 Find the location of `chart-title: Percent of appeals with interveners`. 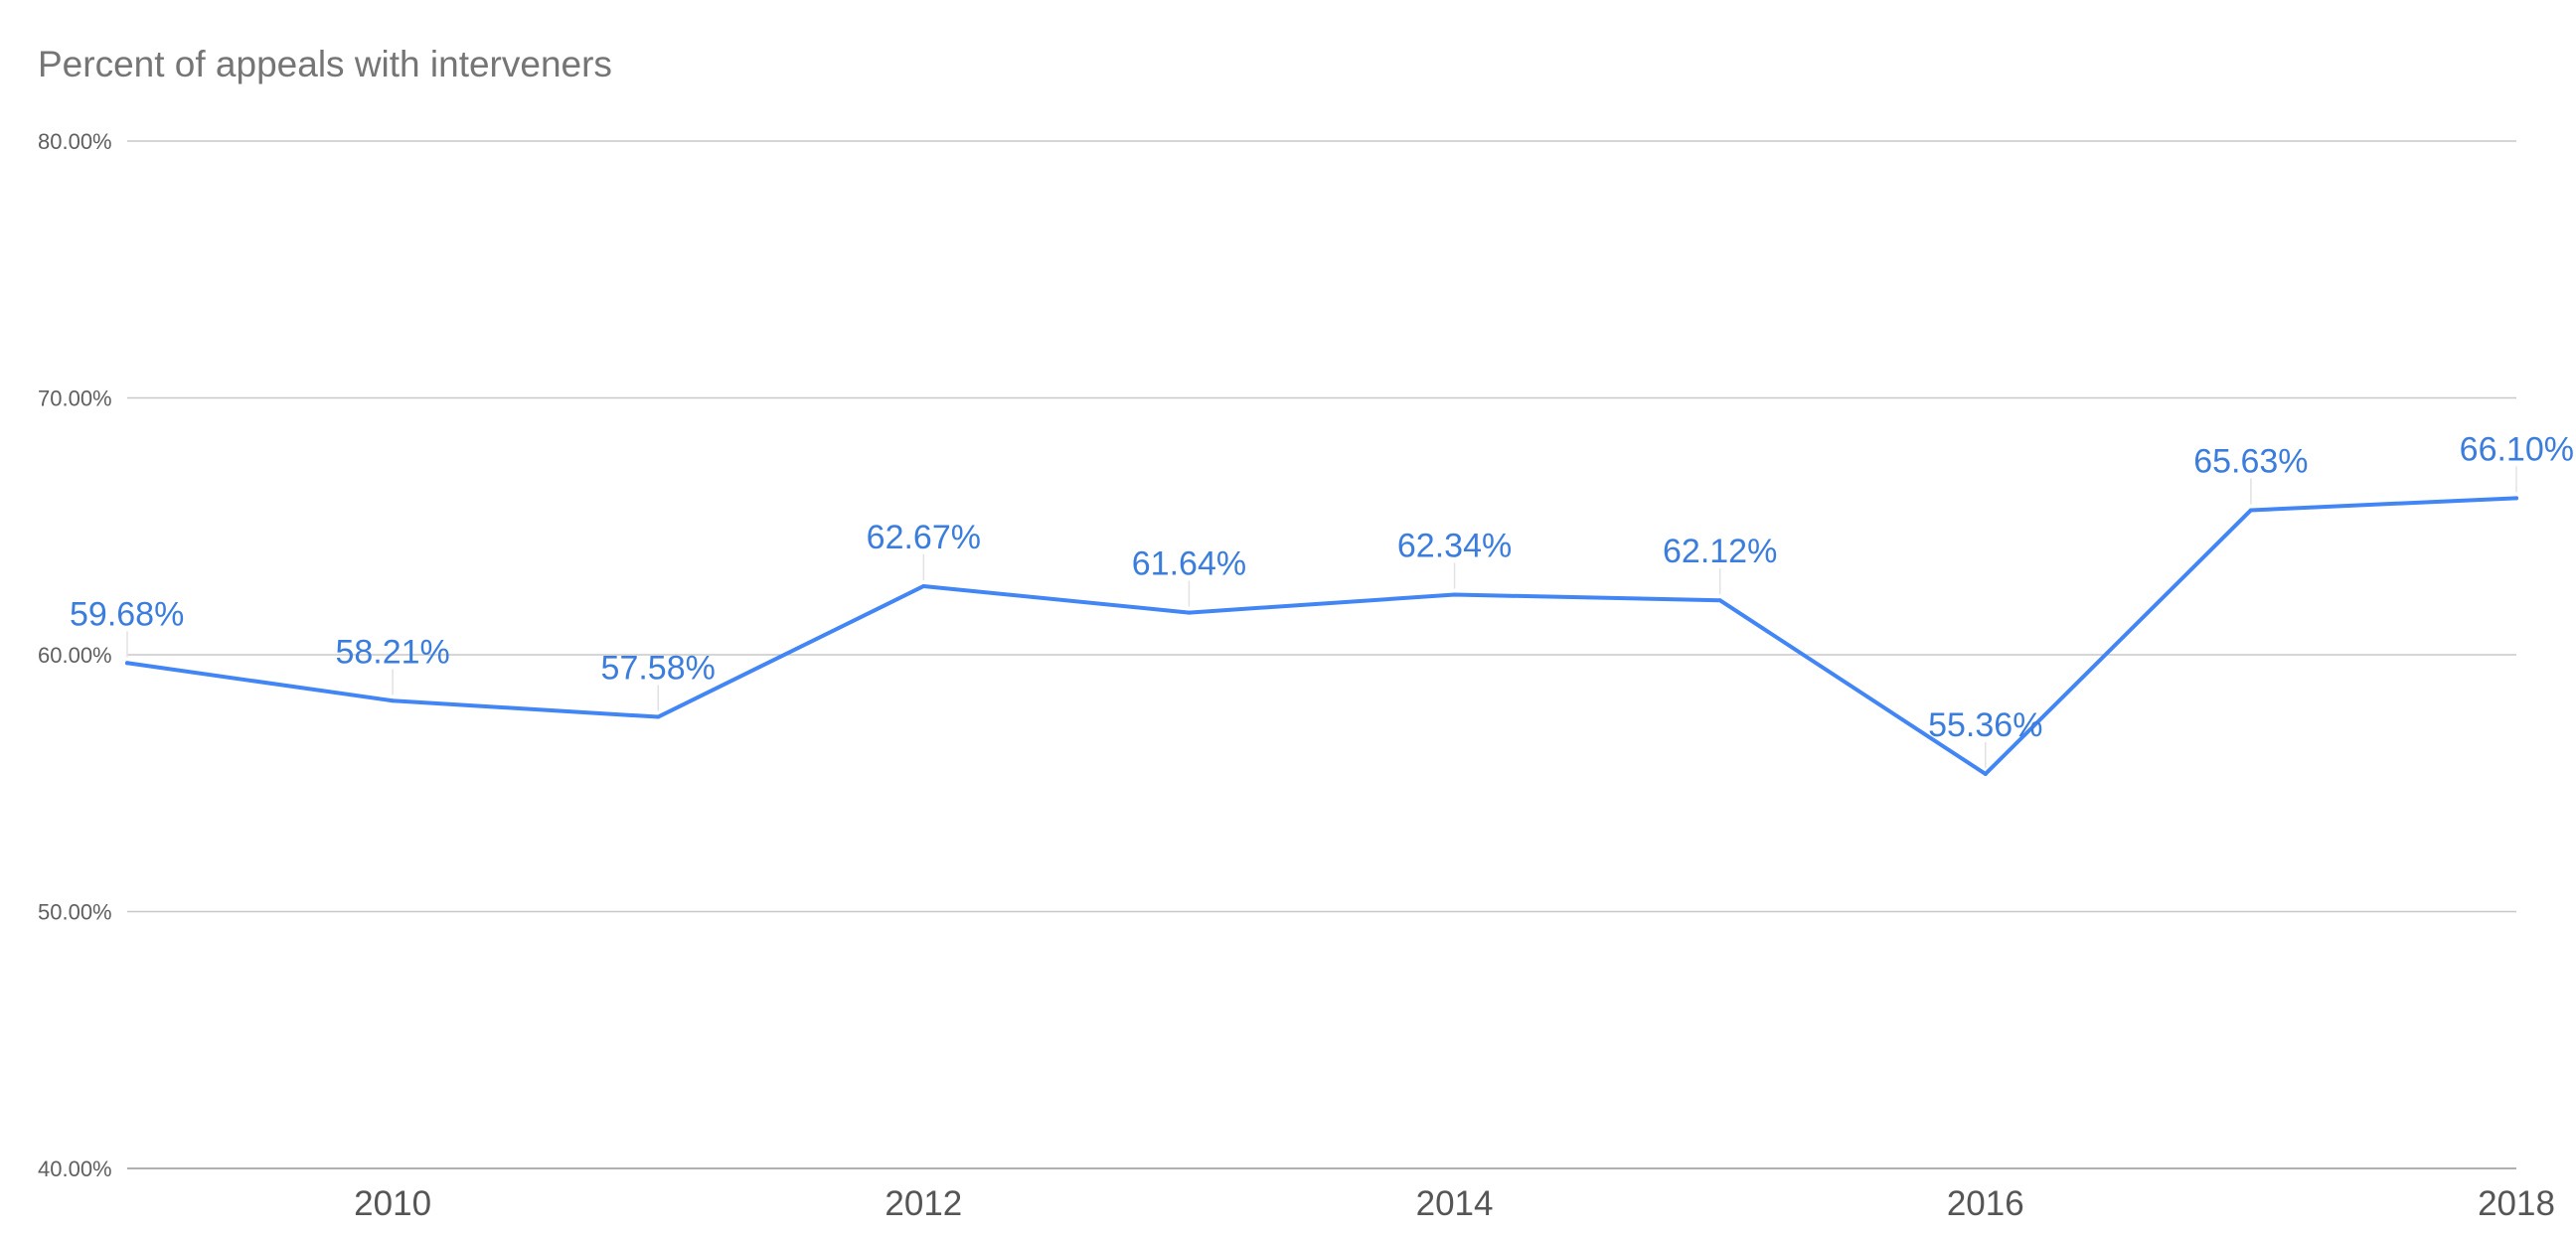

chart-title: Percent of appeals with interveners is located at coordinates (325, 64).